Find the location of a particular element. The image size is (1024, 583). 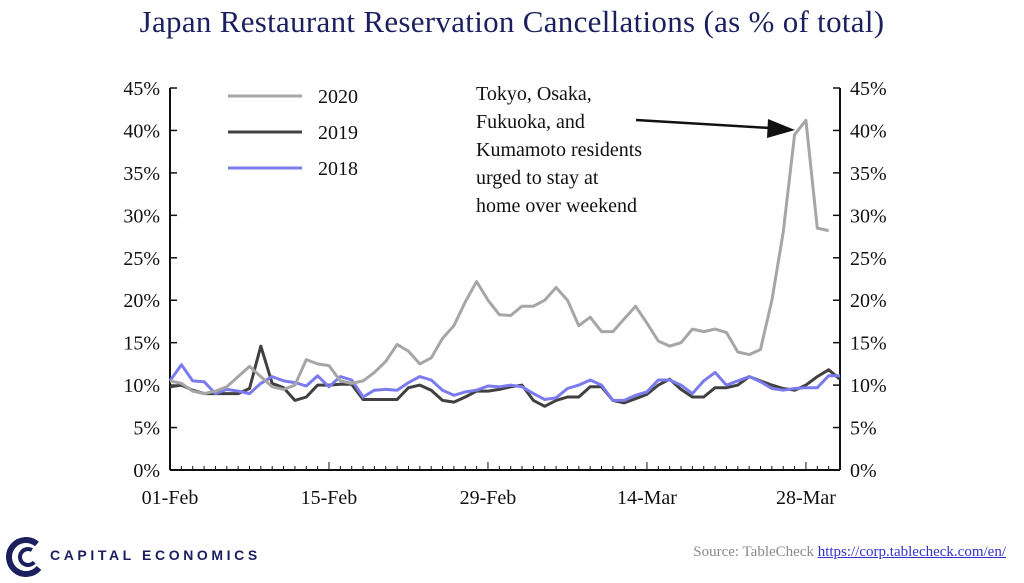

annotation-line: Kumamoto residents is located at coordinates (559, 150).